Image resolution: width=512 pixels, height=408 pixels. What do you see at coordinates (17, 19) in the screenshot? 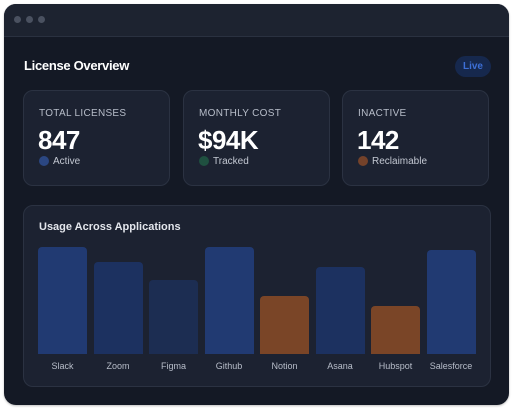
I see `window-close-dot` at bounding box center [17, 19].